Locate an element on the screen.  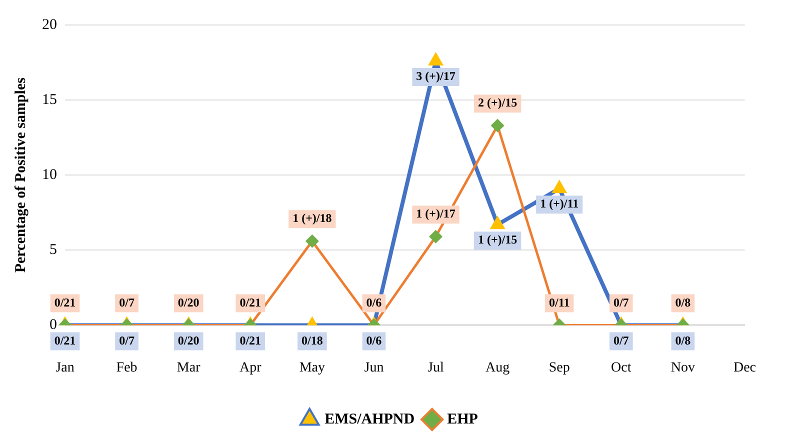
annotation: 1 (+)/17 is located at coordinates (436, 213).